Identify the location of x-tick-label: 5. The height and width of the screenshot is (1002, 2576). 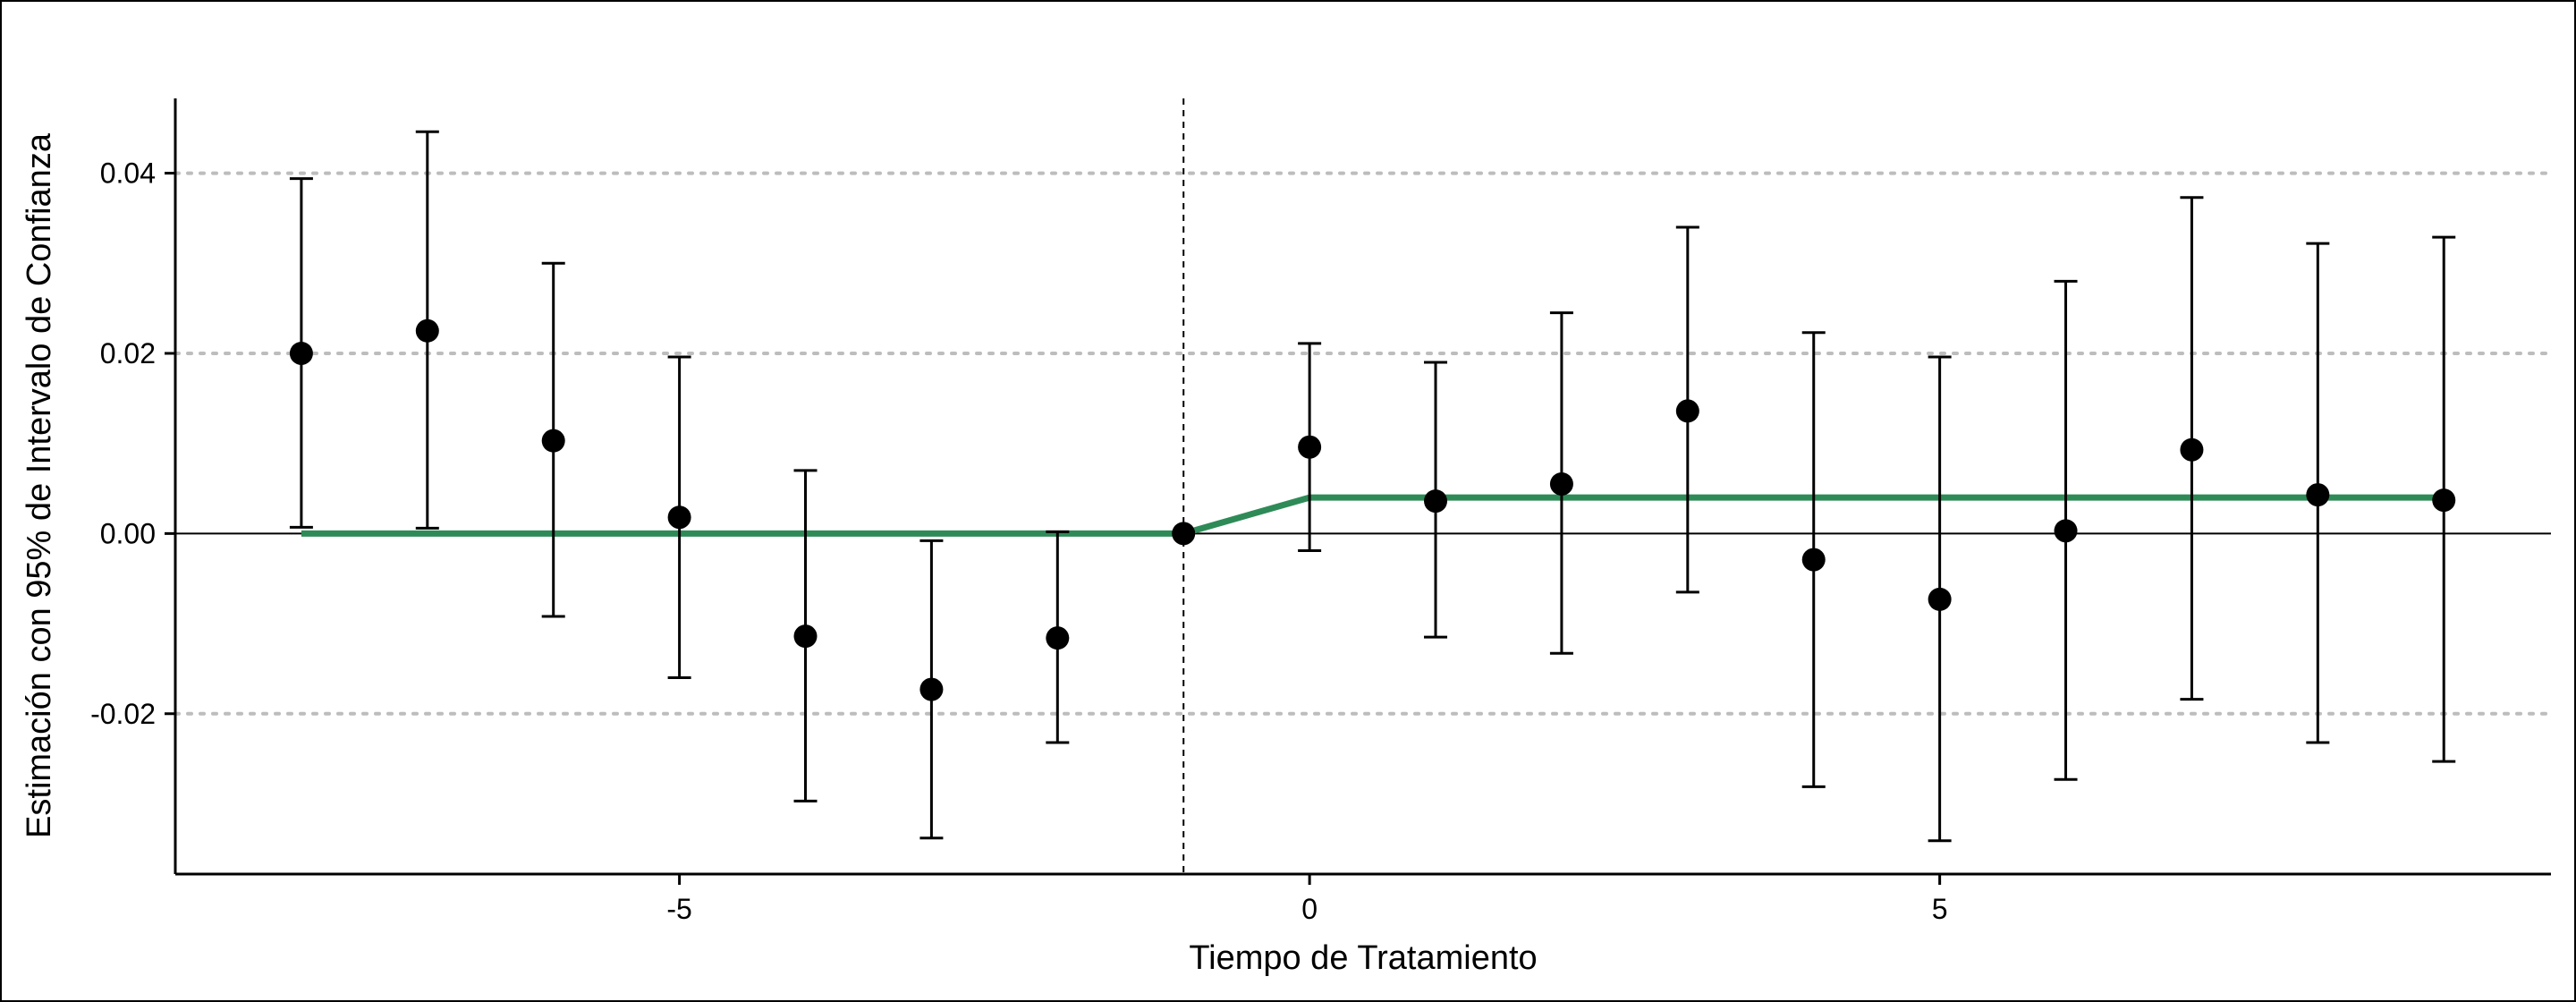
(1940, 909).